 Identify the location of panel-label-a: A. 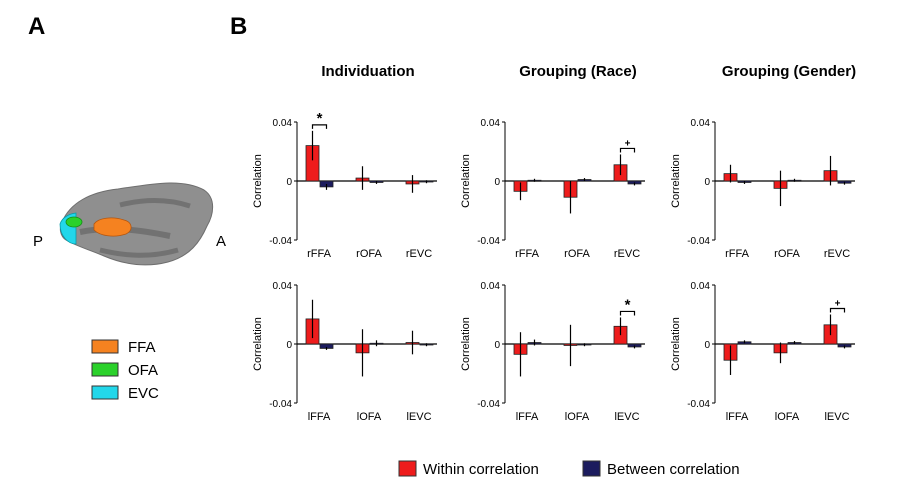
(36, 26).